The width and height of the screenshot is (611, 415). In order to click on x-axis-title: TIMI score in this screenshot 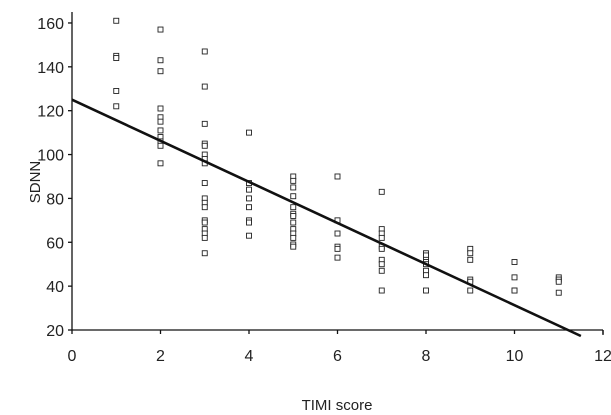, I will do `click(337, 405)`.